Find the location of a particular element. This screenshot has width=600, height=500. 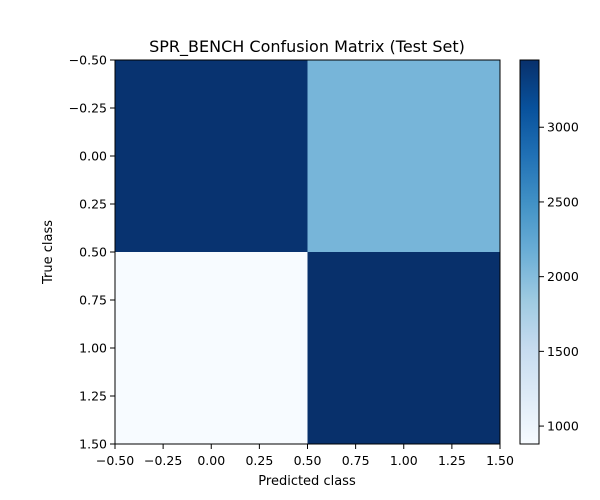

x-tick-label: 0.75 is located at coordinates (356, 460).